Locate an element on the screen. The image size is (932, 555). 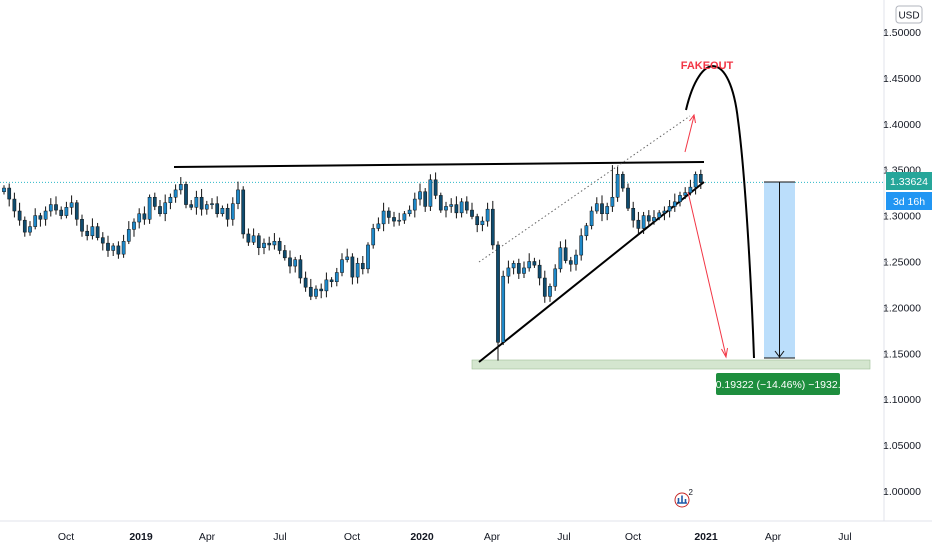
currency-badge: USD is located at coordinates (909, 14).